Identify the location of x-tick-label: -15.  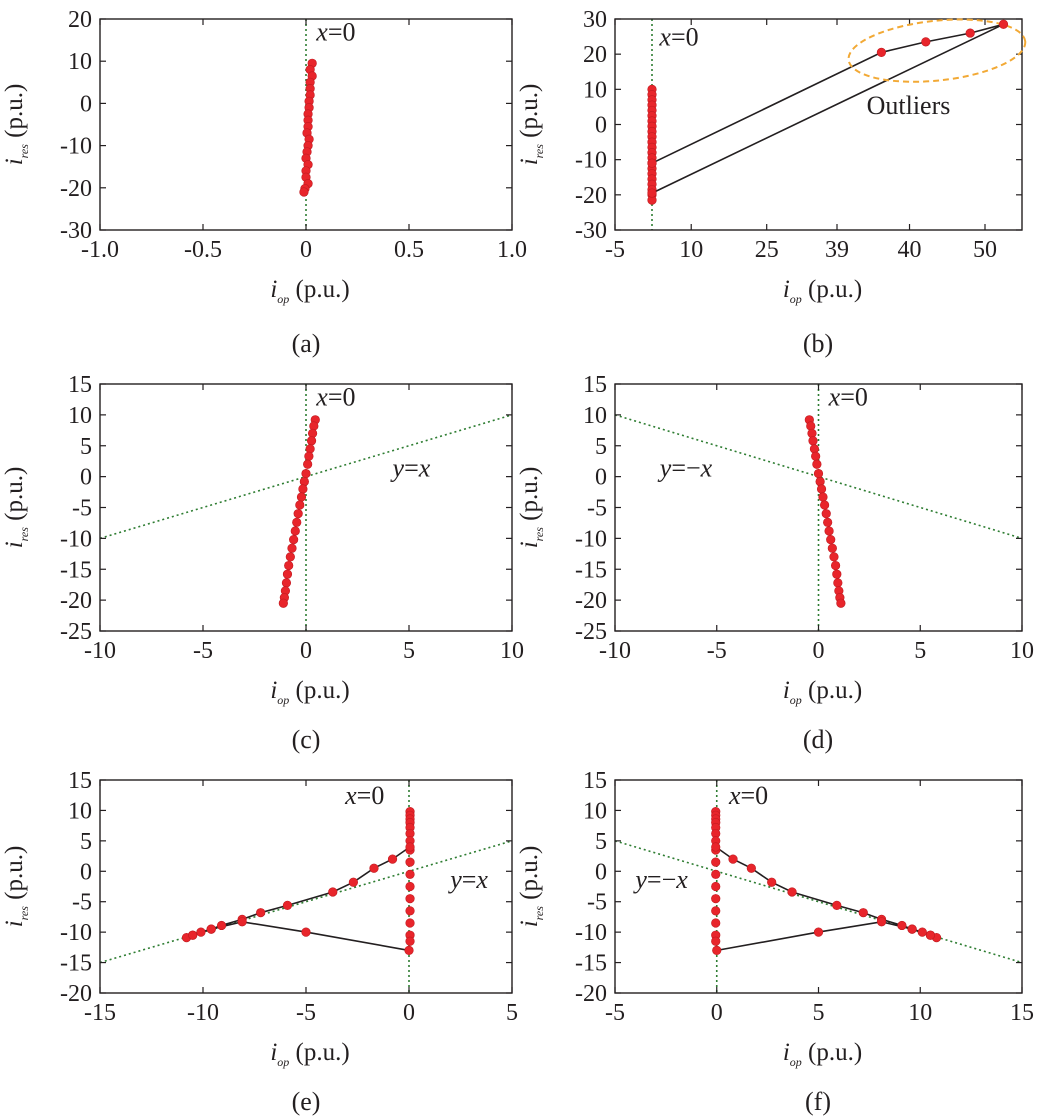
(100, 1013).